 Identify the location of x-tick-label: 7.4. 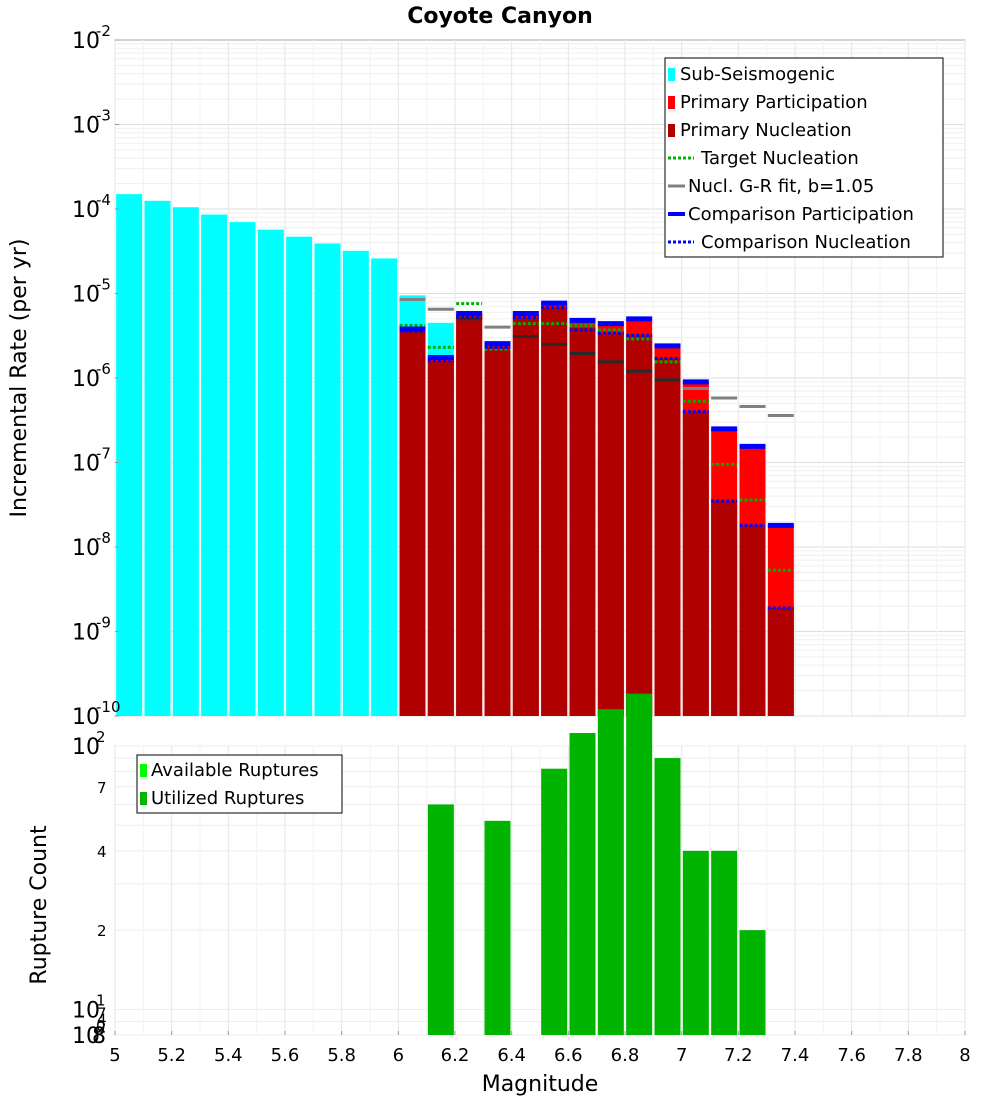
(795, 1055).